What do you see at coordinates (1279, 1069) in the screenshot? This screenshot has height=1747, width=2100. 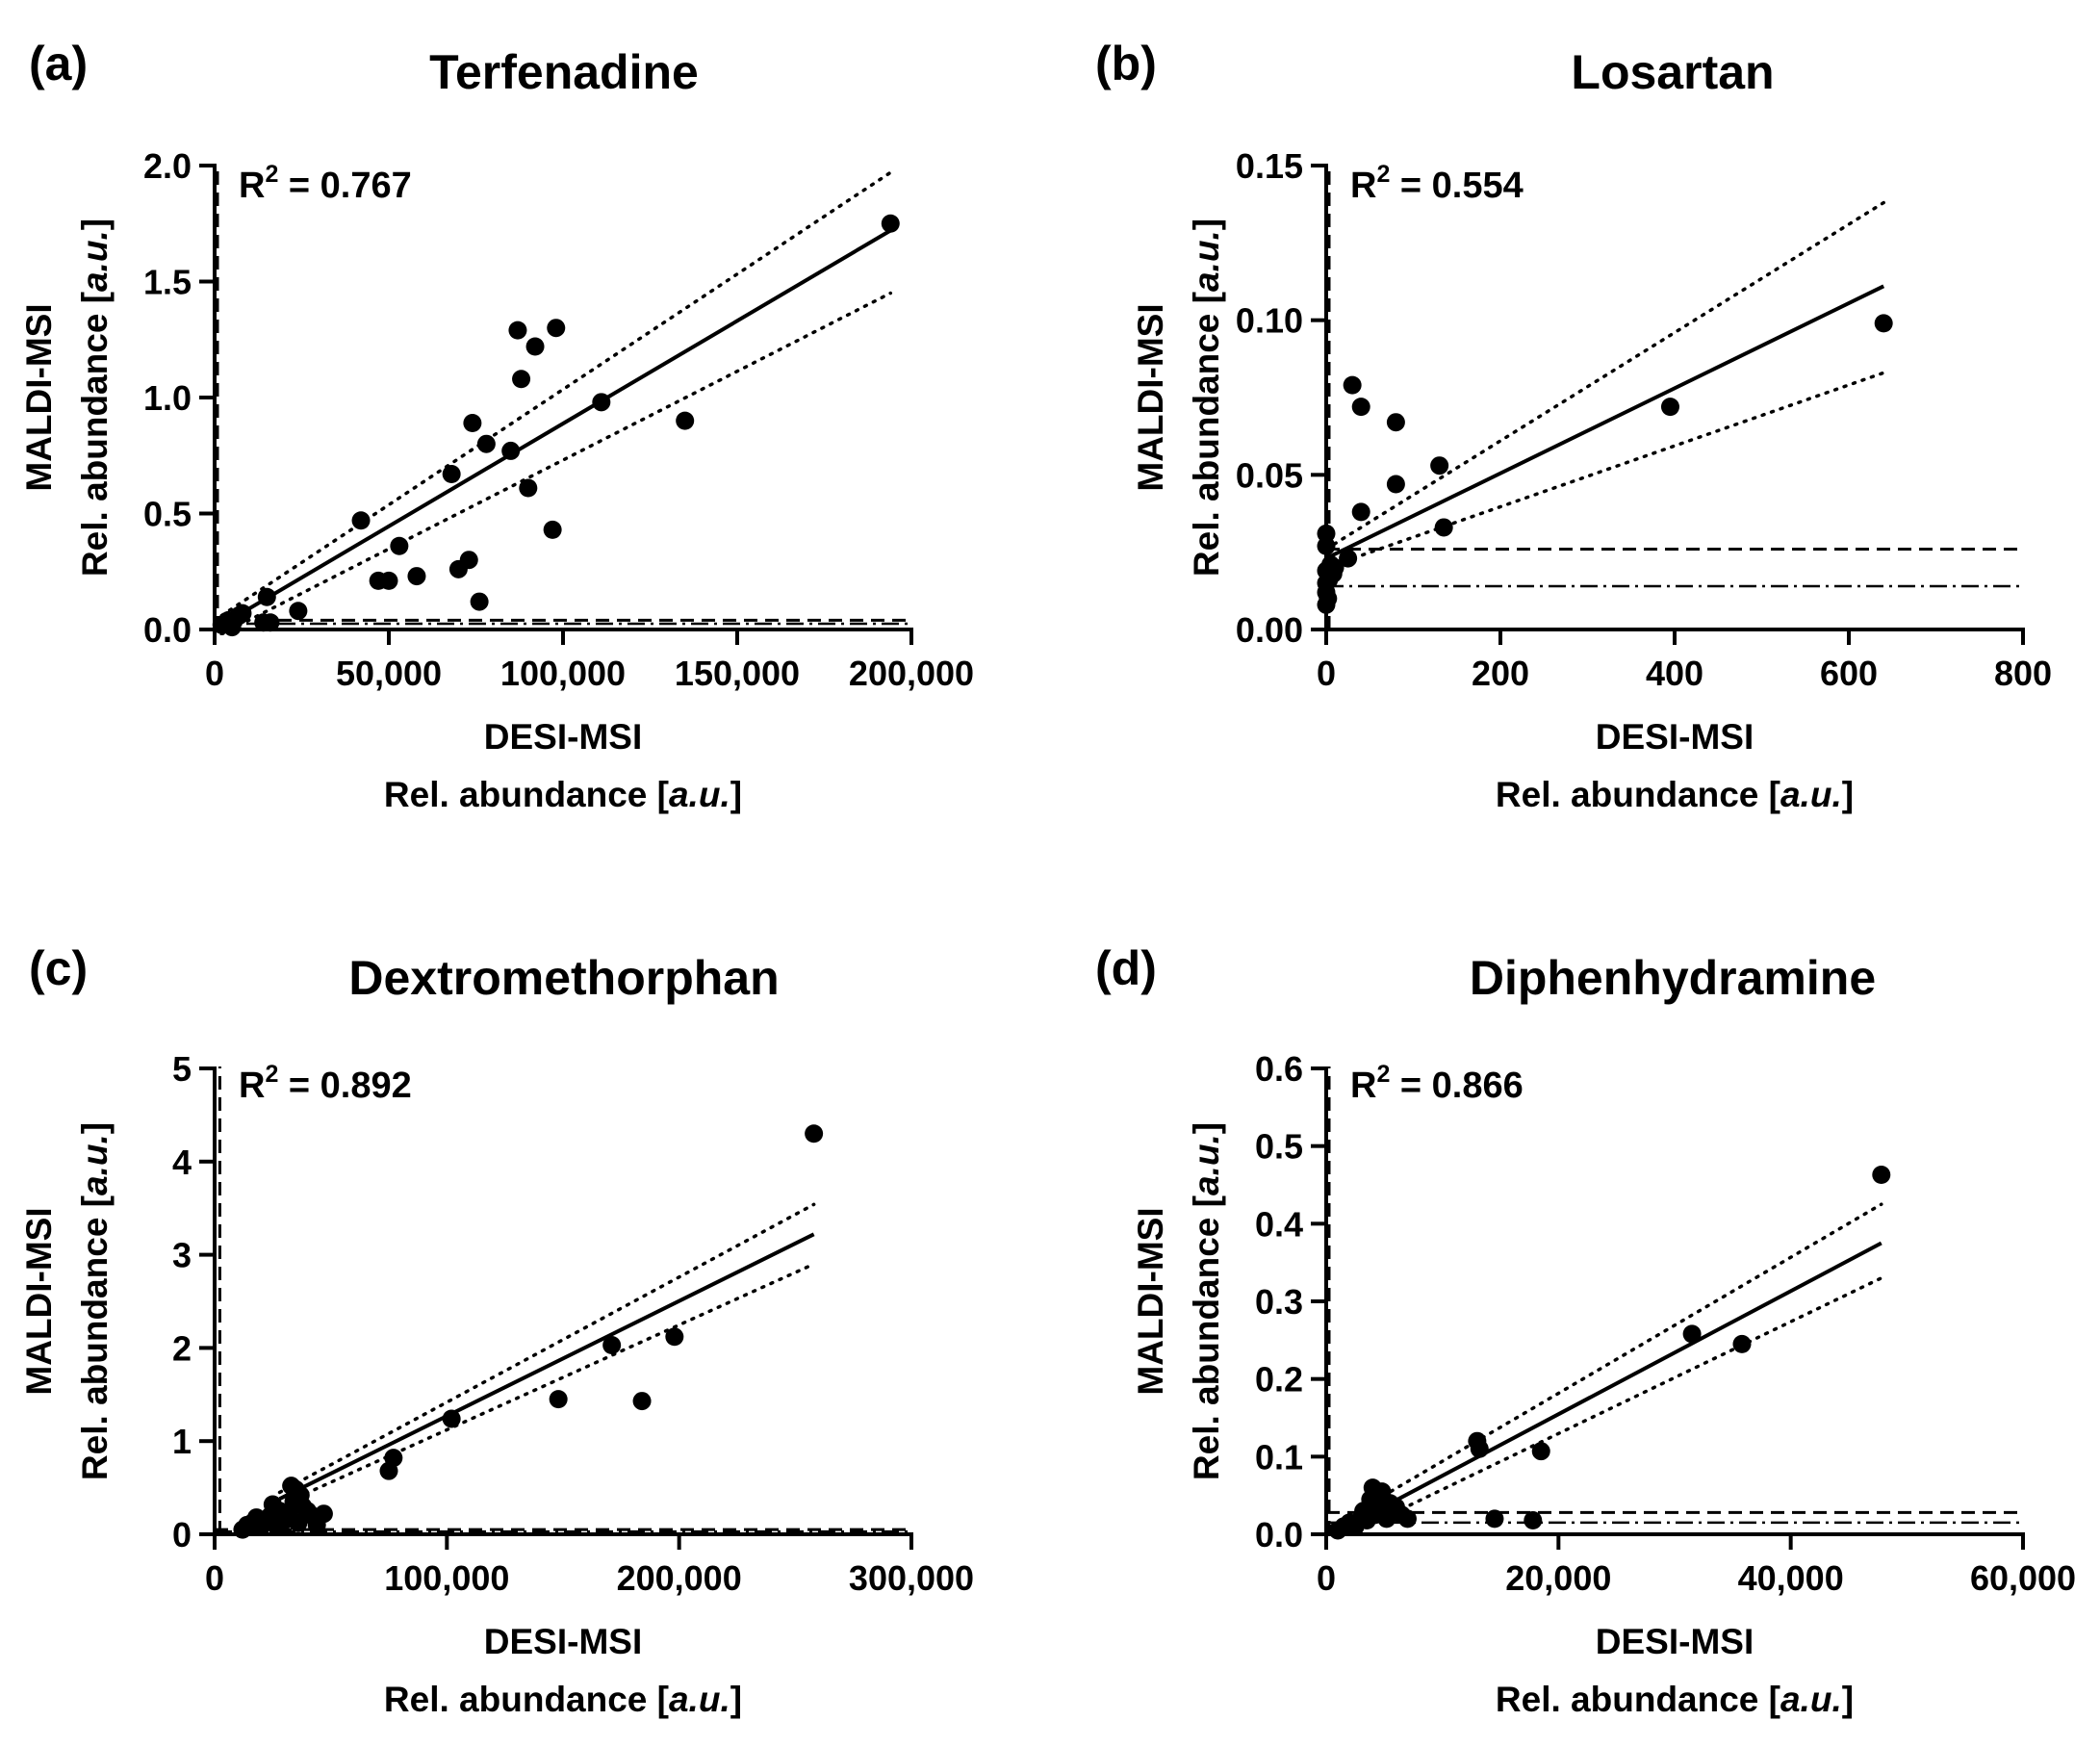 I see `y-tick-label: 0.6` at bounding box center [1279, 1069].